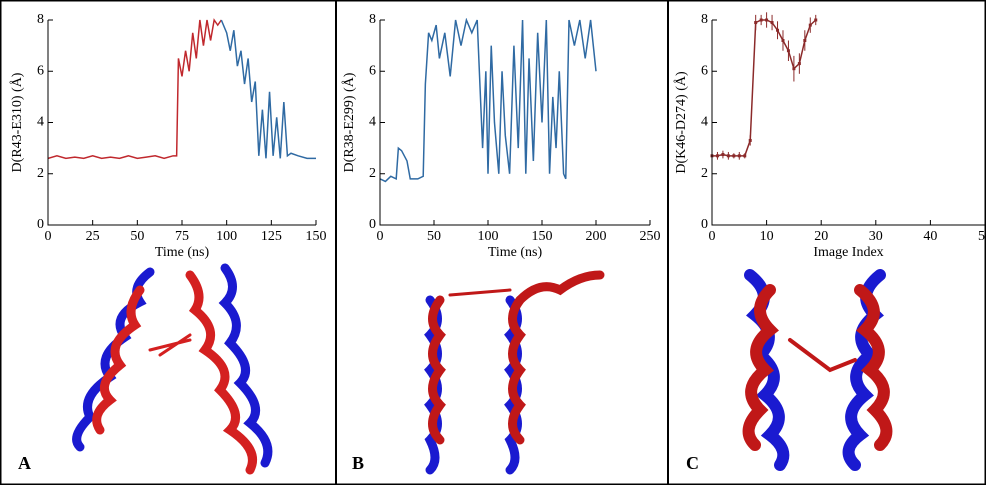  What do you see at coordinates (821, 236) in the screenshot?
I see `x-tick-label: 20` at bounding box center [821, 236].